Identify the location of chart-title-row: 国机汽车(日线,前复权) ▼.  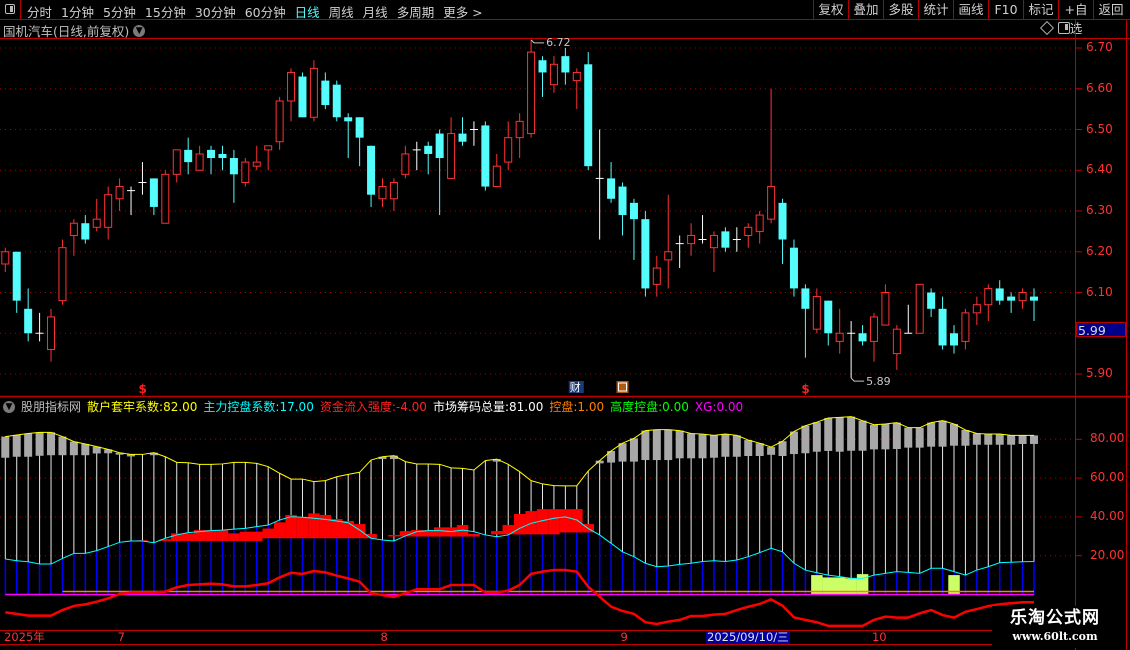
(74, 30).